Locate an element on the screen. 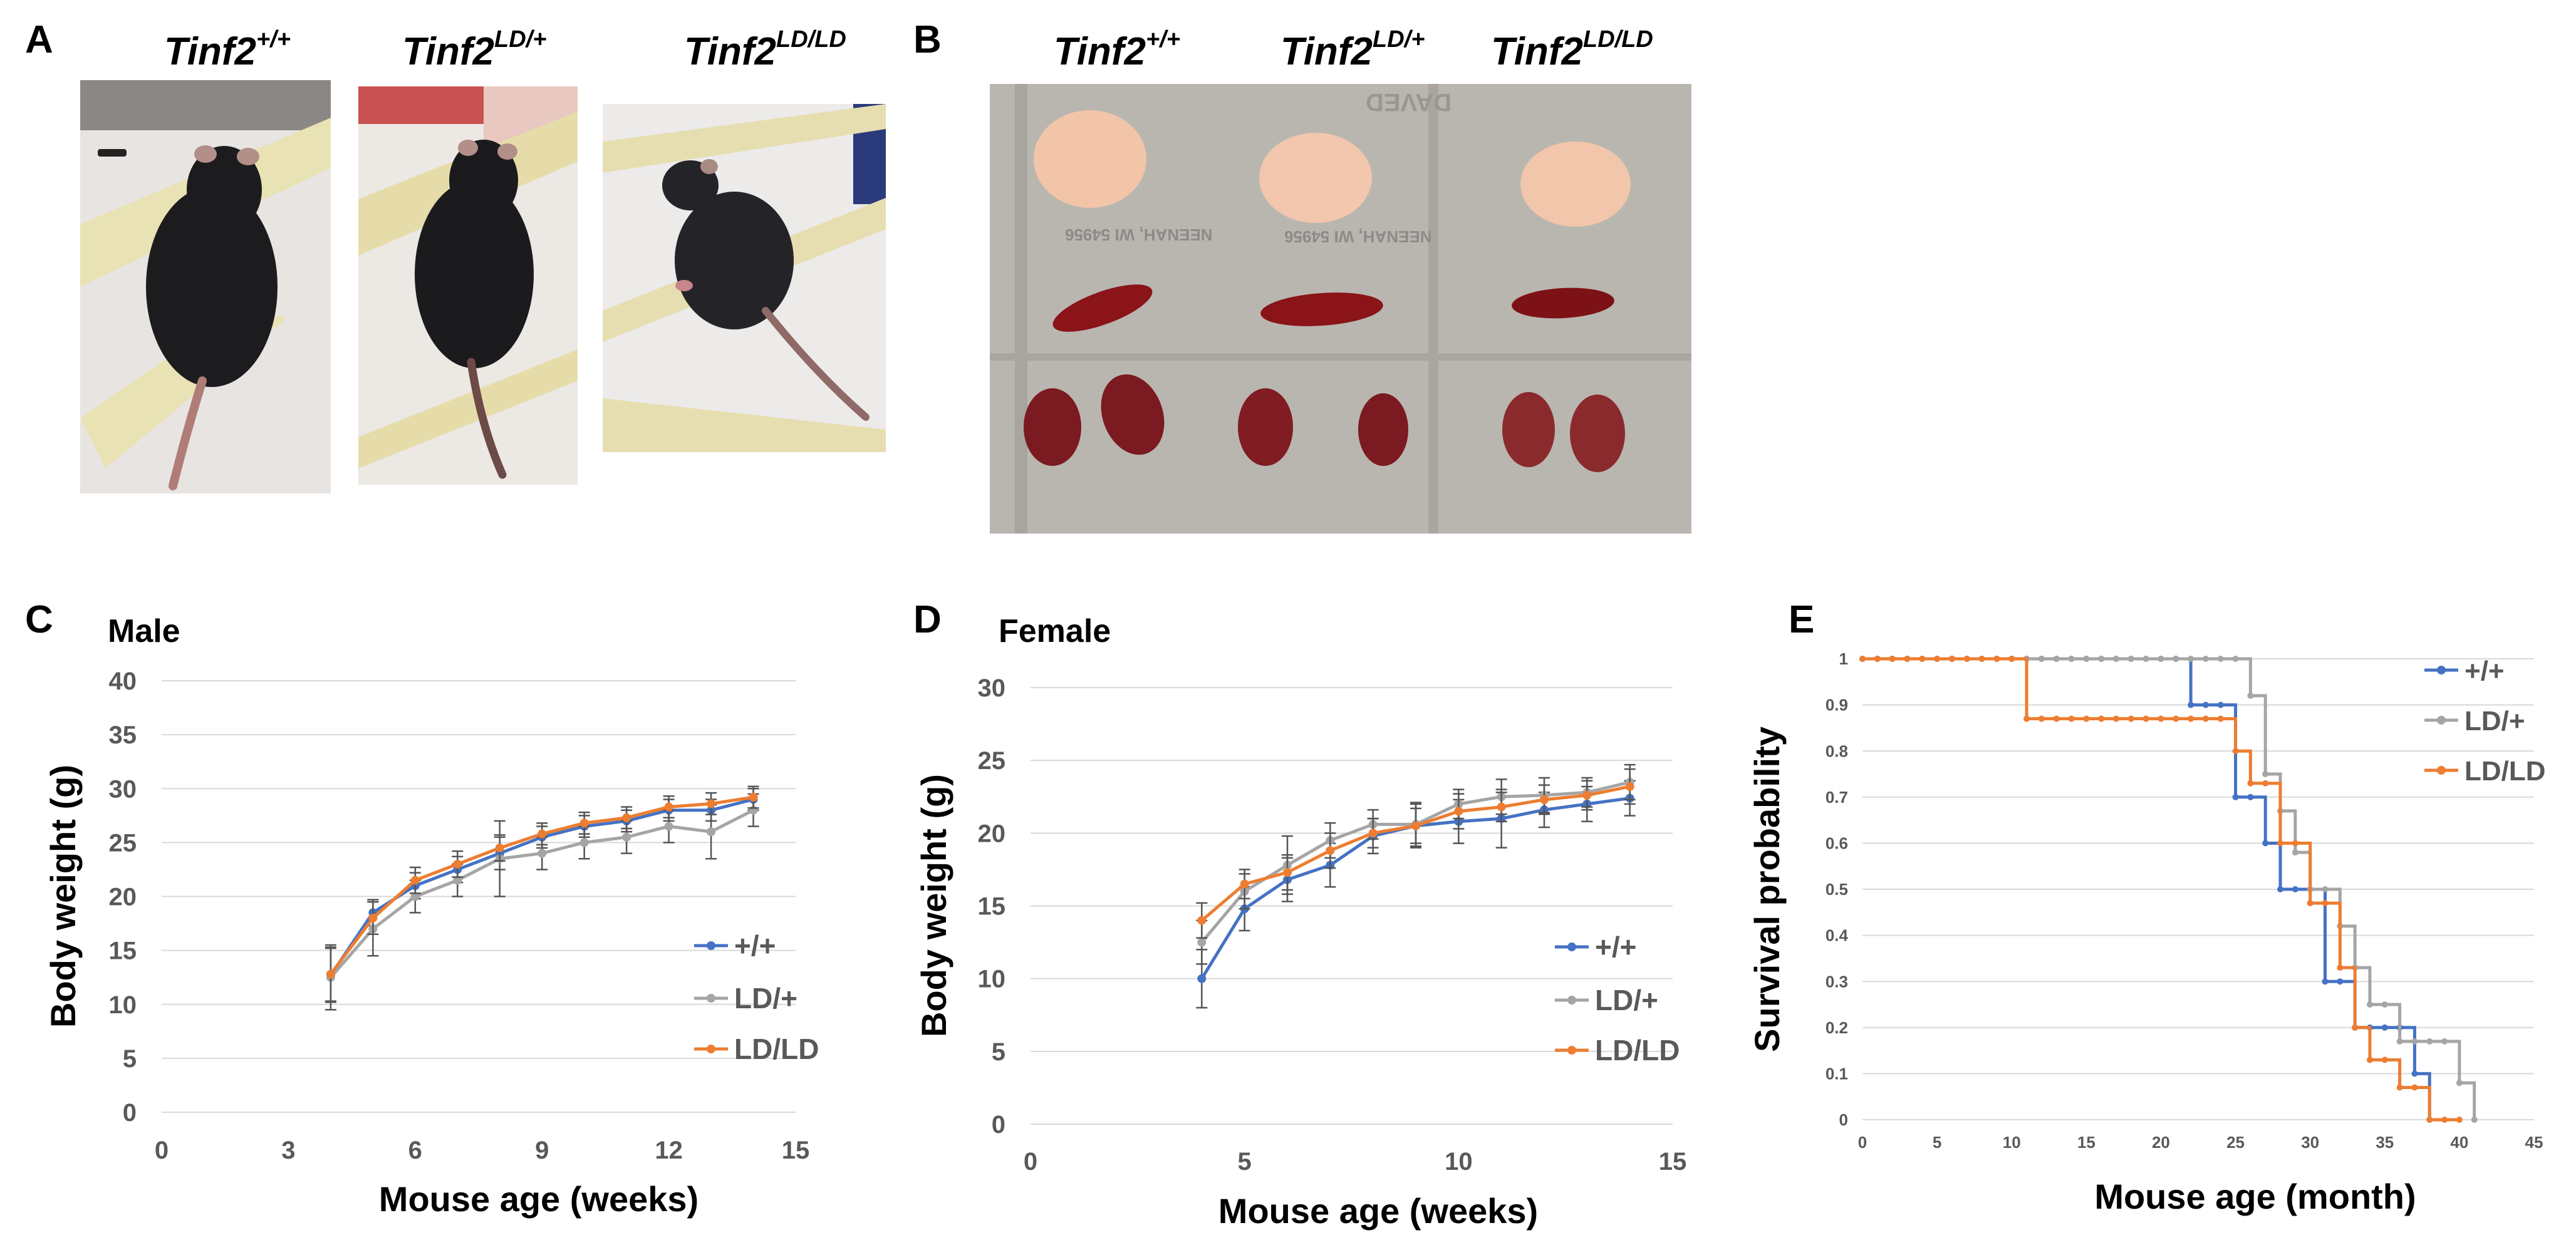 The image size is (2576, 1250). y-tick-label: 15 is located at coordinates (992, 907).